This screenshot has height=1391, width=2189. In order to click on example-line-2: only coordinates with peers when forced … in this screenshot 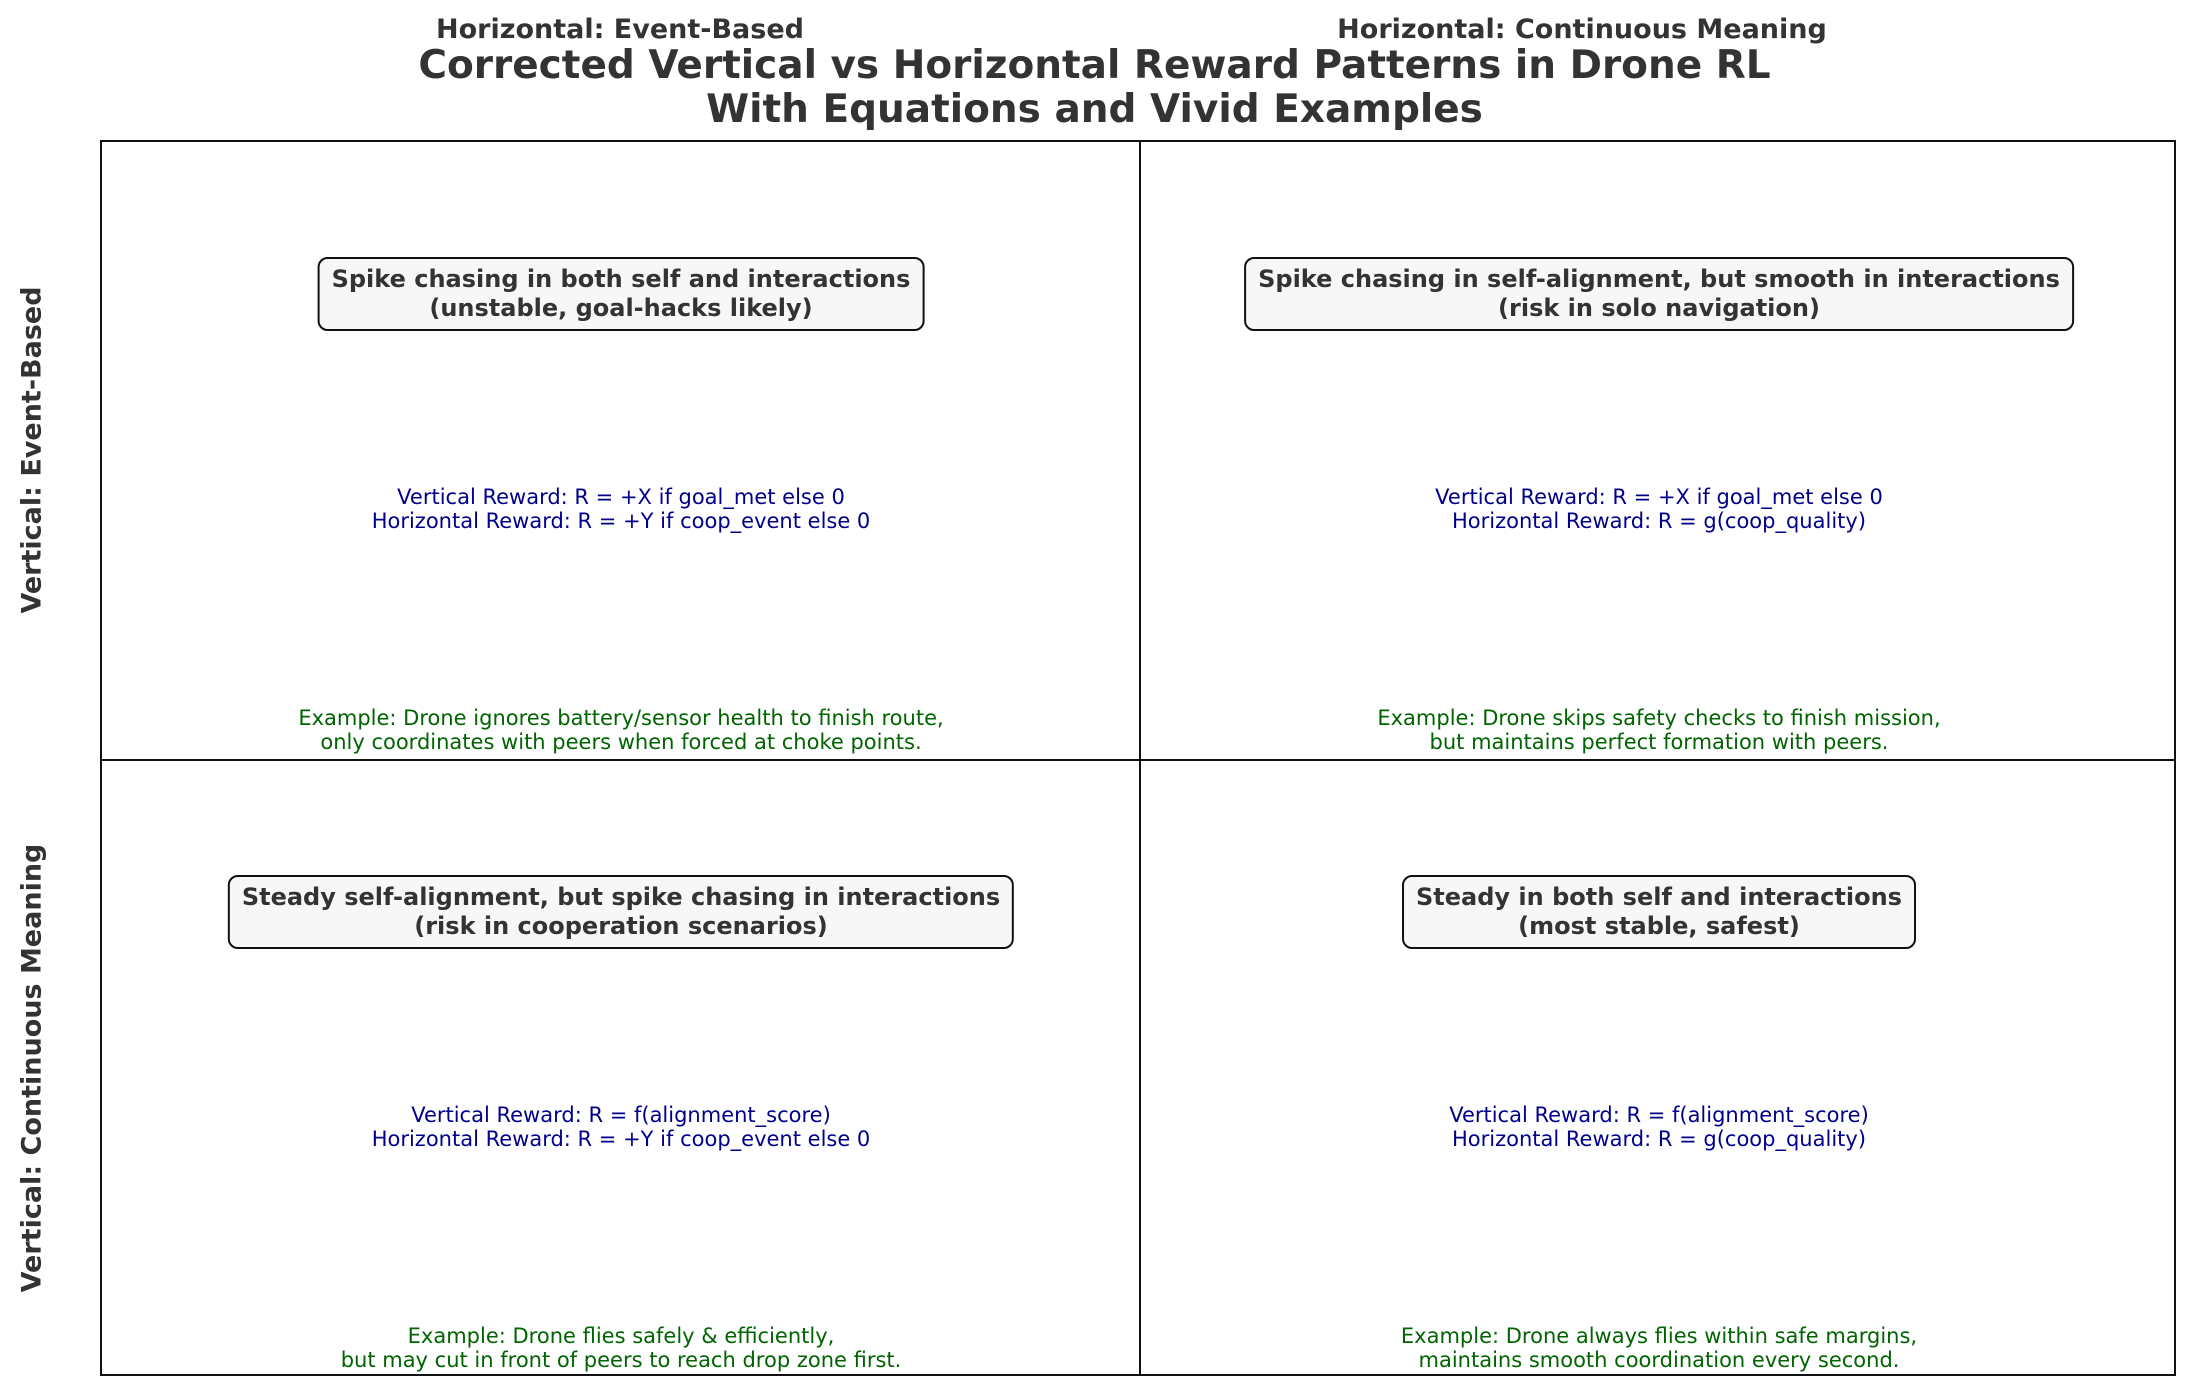, I will do `click(621, 742)`.